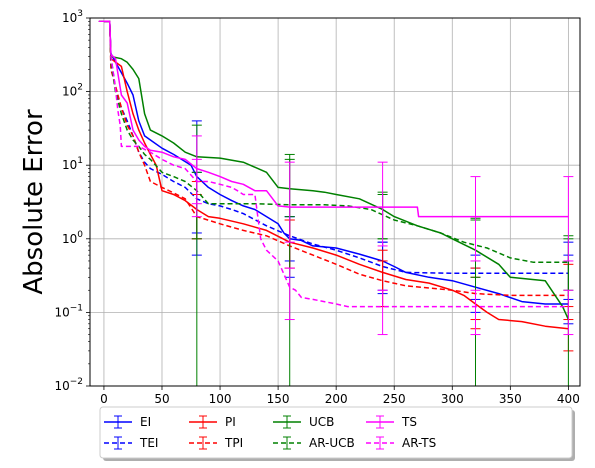 This screenshot has height=468, width=595. Describe the element at coordinates (216, 443) in the screenshot. I see `legend-item-tpi: TPI` at that location.